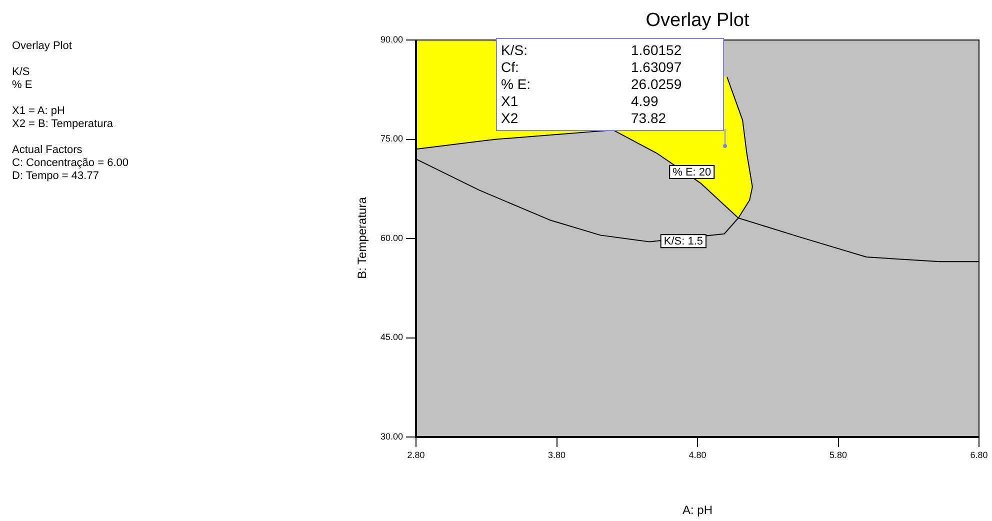 The height and width of the screenshot is (521, 992). Describe the element at coordinates (391, 139) in the screenshot. I see `y-tick-label: 75.00` at that location.